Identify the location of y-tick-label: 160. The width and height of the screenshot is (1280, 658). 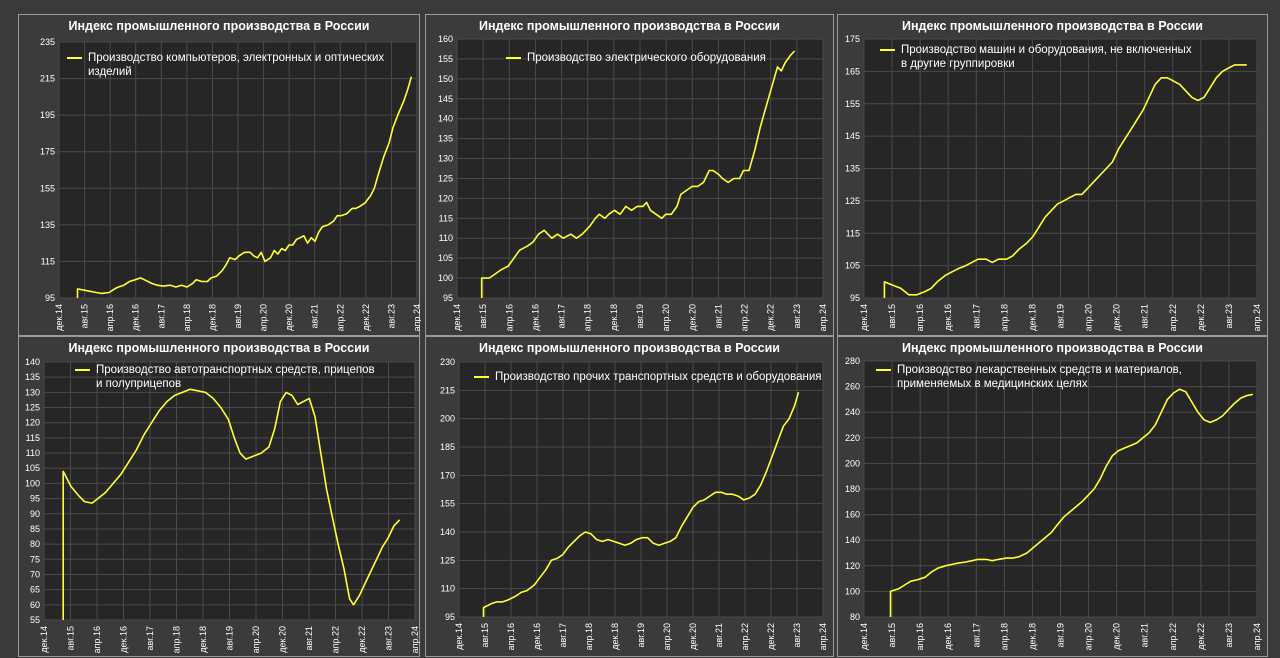
(445, 39).